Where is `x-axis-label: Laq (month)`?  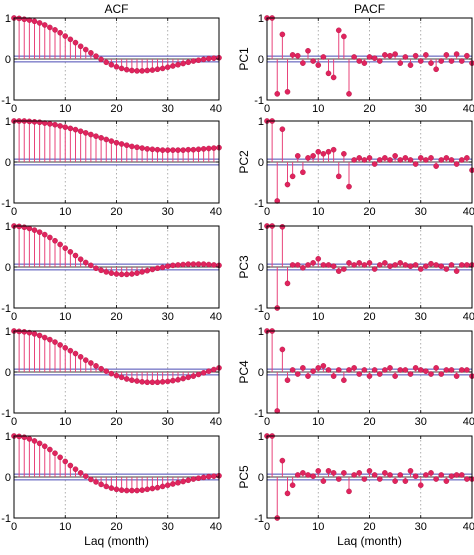 x-axis-label: Laq (month) is located at coordinates (369, 541).